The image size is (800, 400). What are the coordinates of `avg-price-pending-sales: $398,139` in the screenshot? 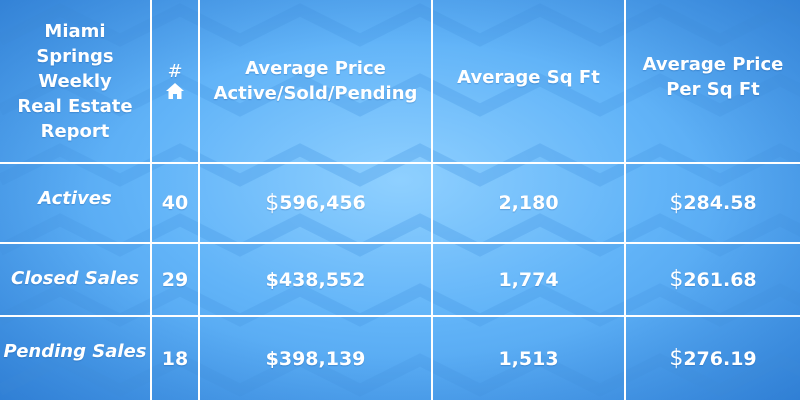 It's located at (316, 358).